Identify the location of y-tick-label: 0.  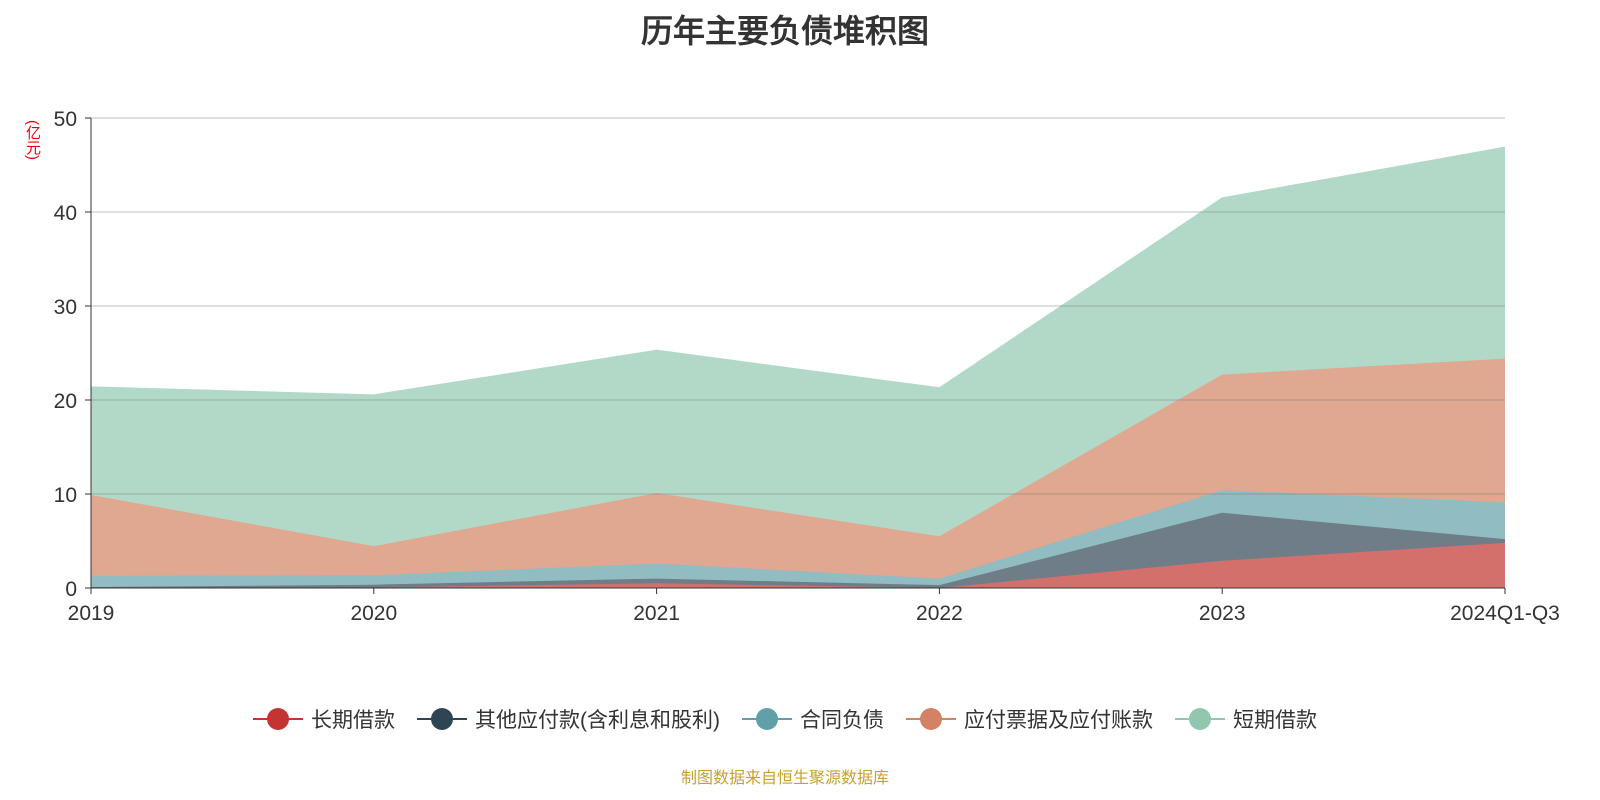
(71, 589).